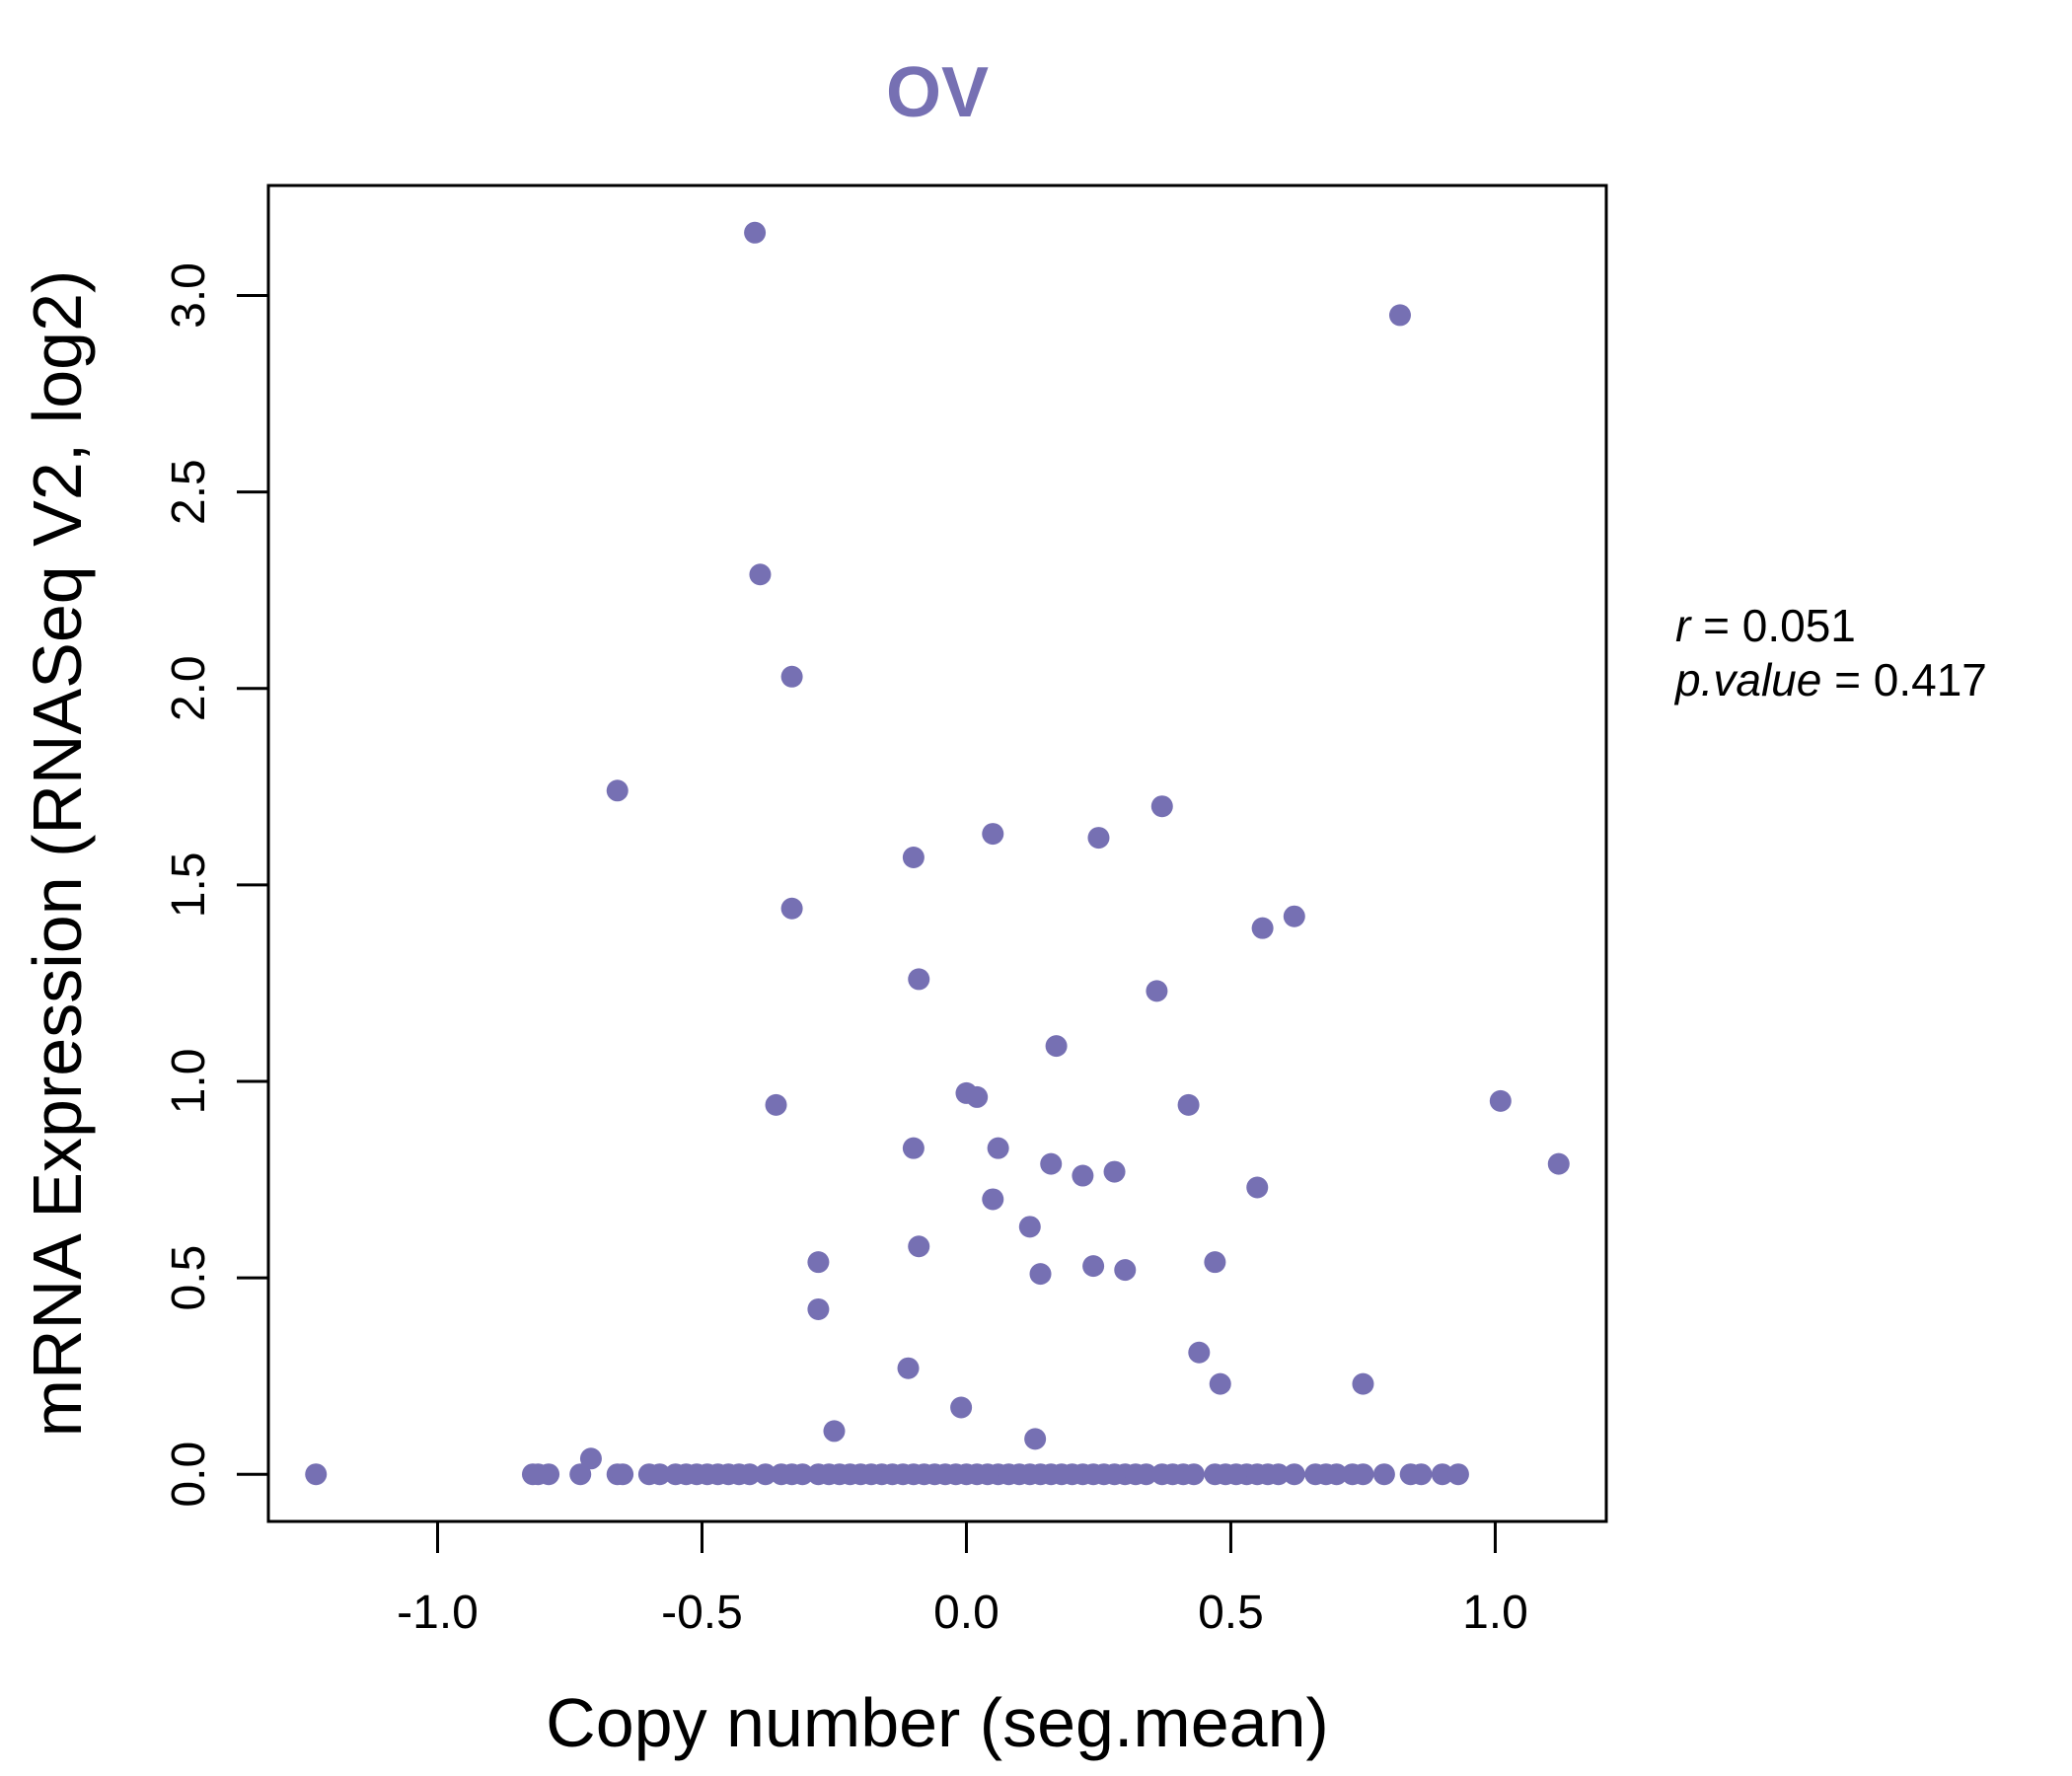 The width and height of the screenshot is (2072, 1776). What do you see at coordinates (189, 1278) in the screenshot?
I see `y-tick-label: 0.5` at bounding box center [189, 1278].